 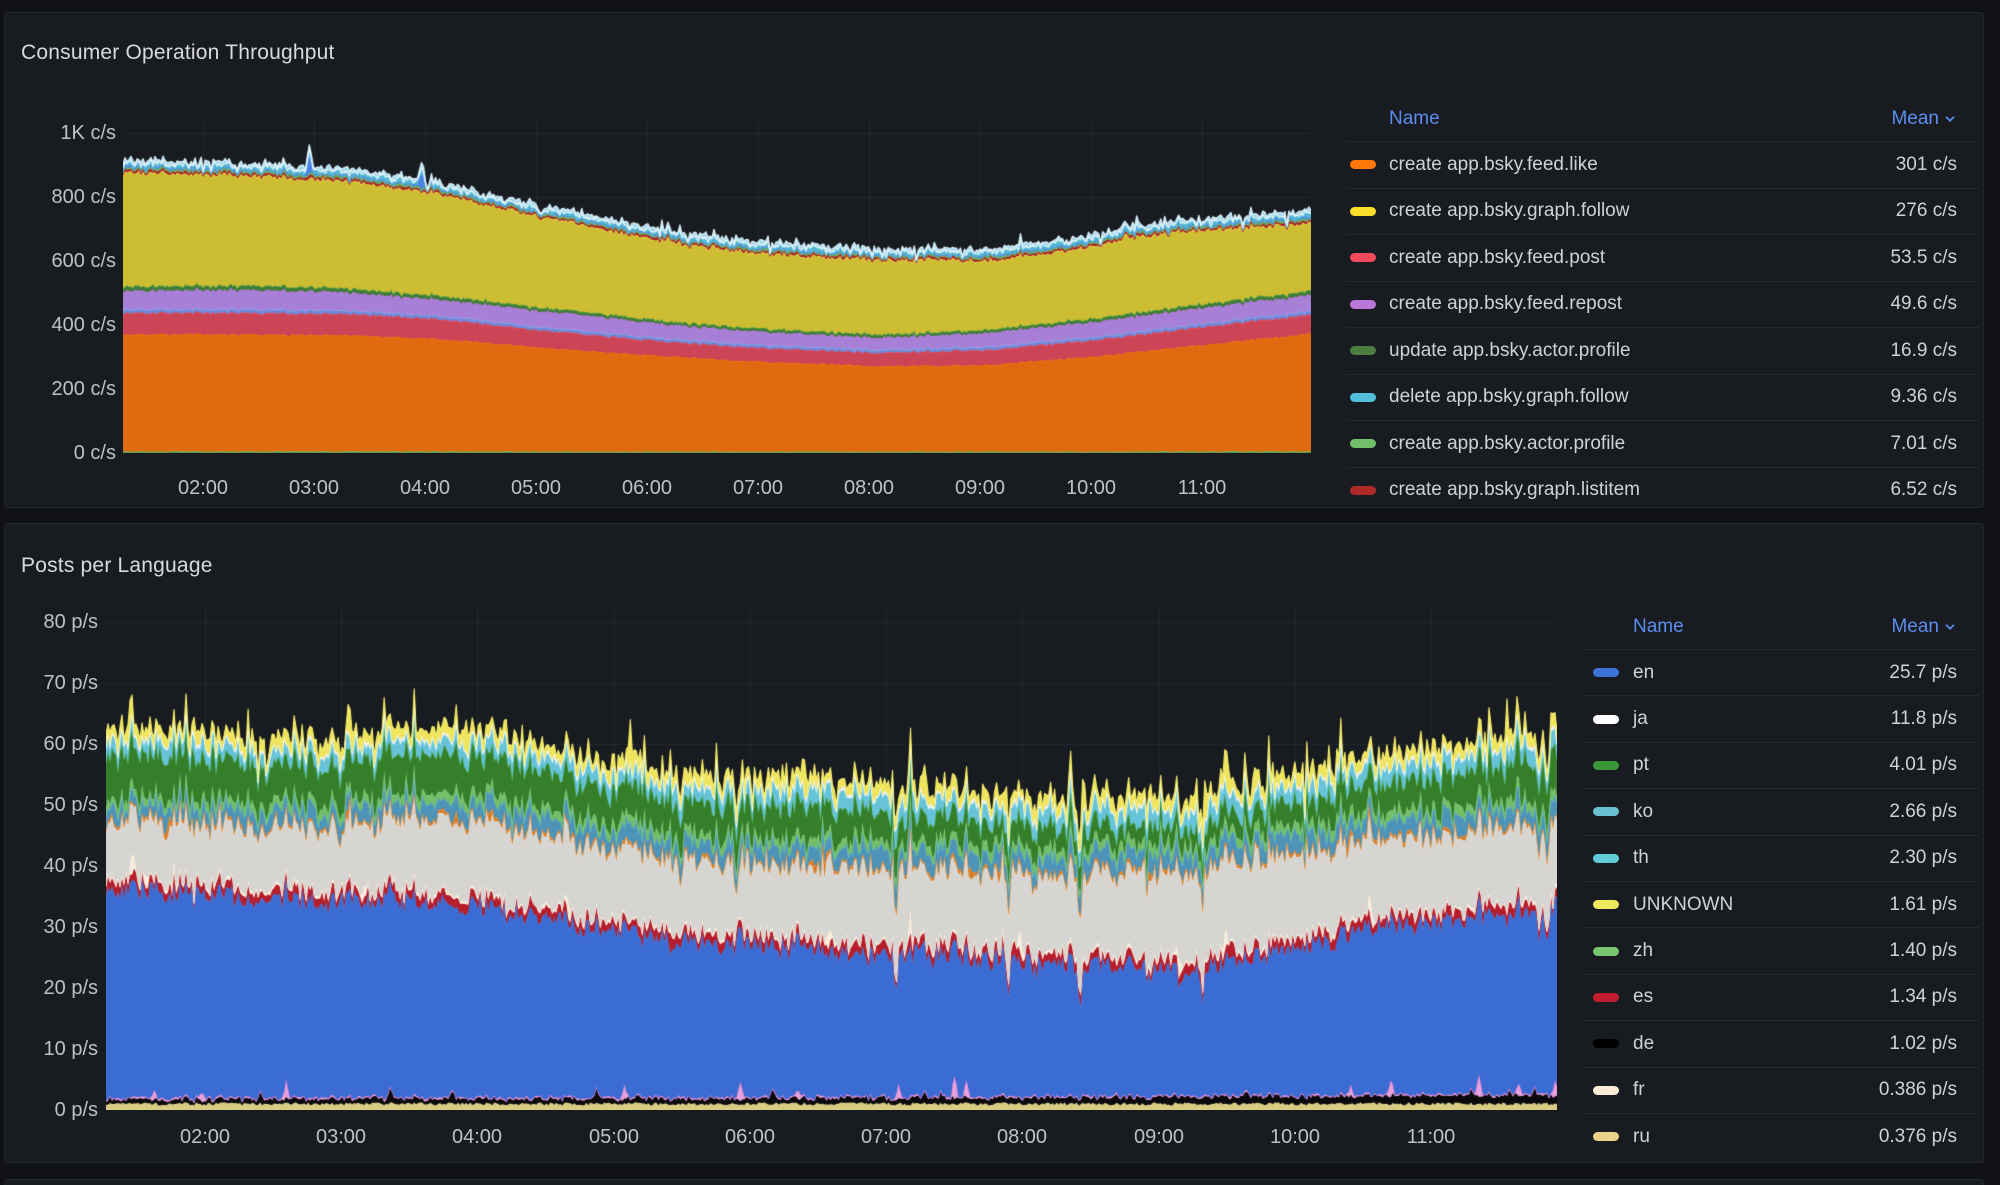 What do you see at coordinates (1917, 1136) in the screenshot?
I see `series-mean-value: 0.376 p/s` at bounding box center [1917, 1136].